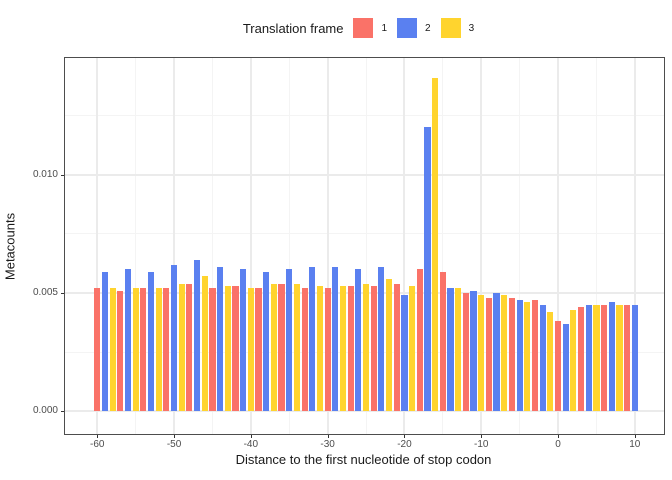 The height and width of the screenshot is (480, 672). Describe the element at coordinates (197, 335) in the screenshot. I see `bar-x-47-frame2` at that location.